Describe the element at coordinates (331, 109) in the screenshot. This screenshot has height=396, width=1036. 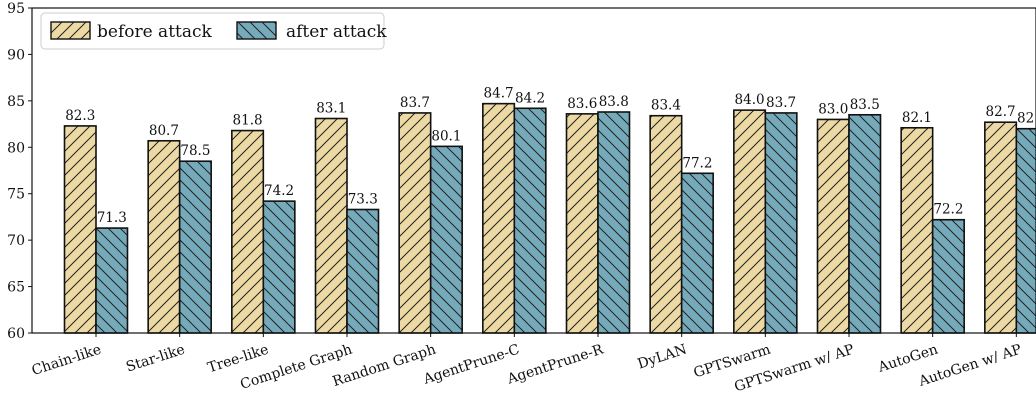
I see `data-label: 83.1` at that location.